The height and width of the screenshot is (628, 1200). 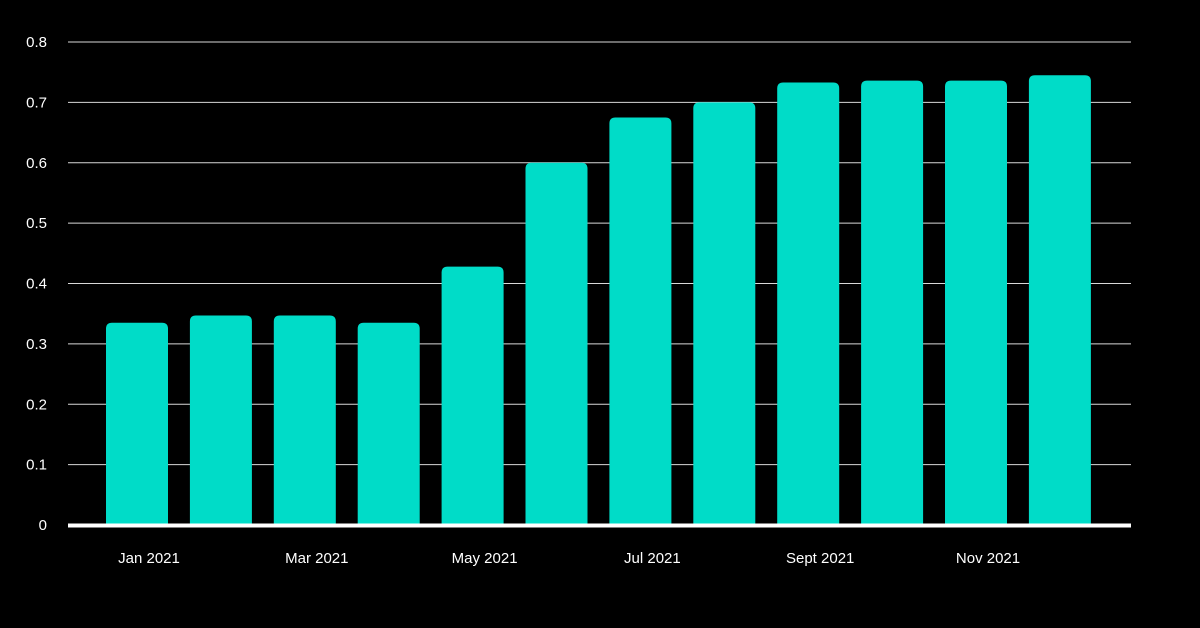 What do you see at coordinates (36, 42) in the screenshot?
I see `y-tick-label: 0.8` at bounding box center [36, 42].